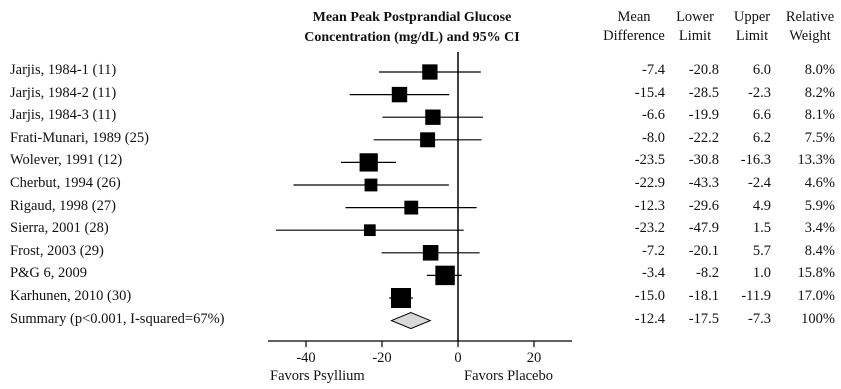  Describe the element at coordinates (756, 296) in the screenshot. I see `value-cell: -11.9` at that location.